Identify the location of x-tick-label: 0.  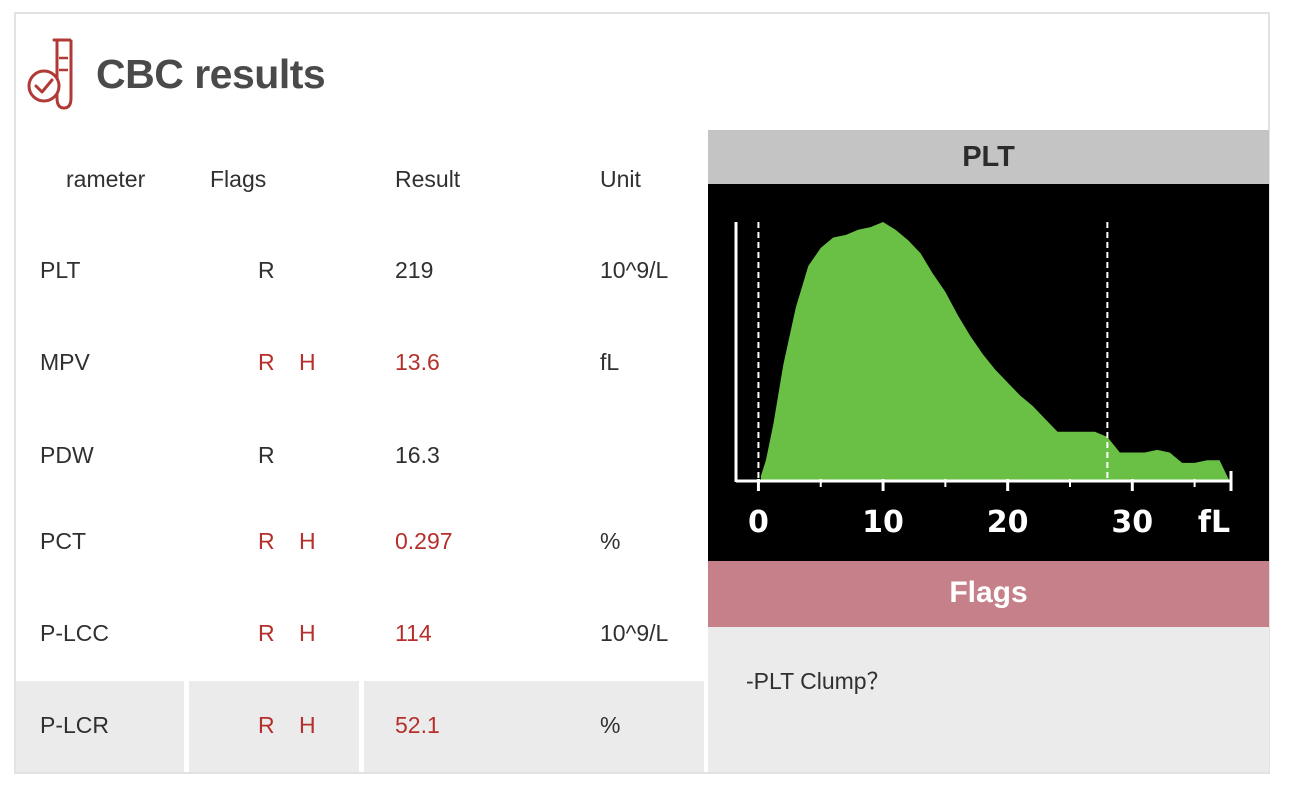
(758, 522).